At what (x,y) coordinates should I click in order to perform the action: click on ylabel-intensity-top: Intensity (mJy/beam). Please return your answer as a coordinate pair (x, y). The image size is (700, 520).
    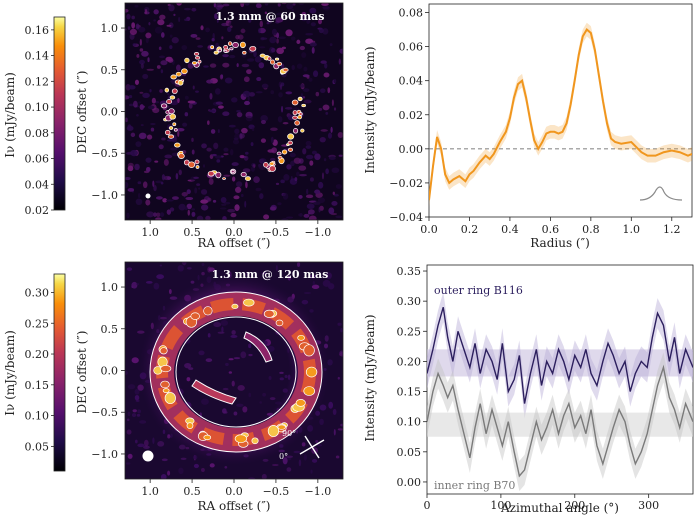
    Looking at the image, I should click on (370, 109).